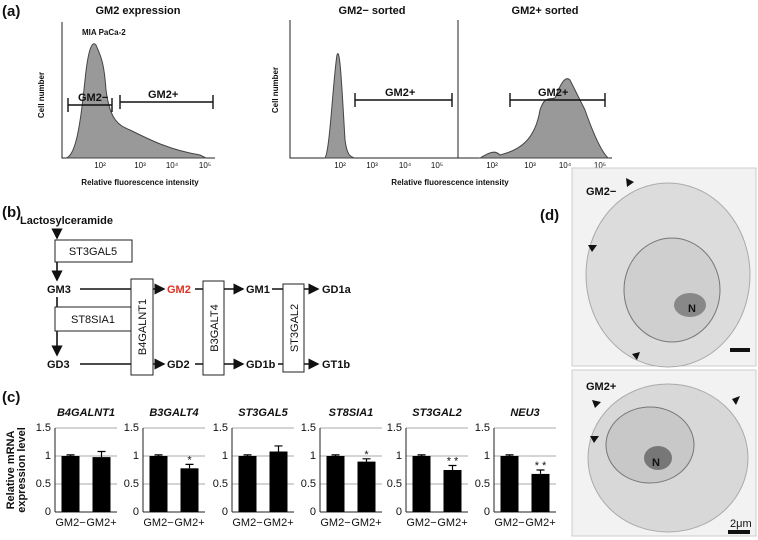  Describe the element at coordinates (58, 365) in the screenshot. I see `lipid: GD3` at that location.